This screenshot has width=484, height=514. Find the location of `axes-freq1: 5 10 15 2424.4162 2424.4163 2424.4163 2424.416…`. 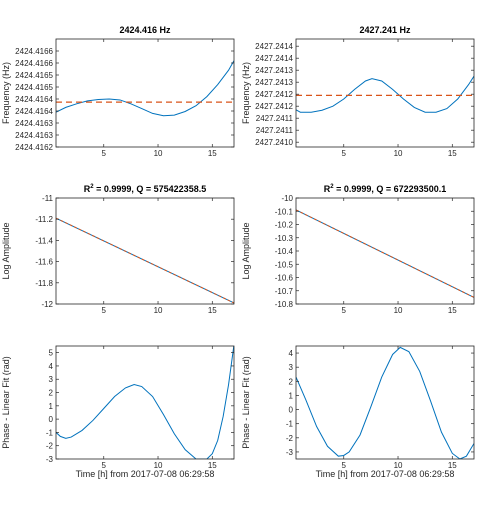

axes-freq1: 5 10 15 2424.4162 2424.4163 2424.4163 2424.416… is located at coordinates (118, 91).